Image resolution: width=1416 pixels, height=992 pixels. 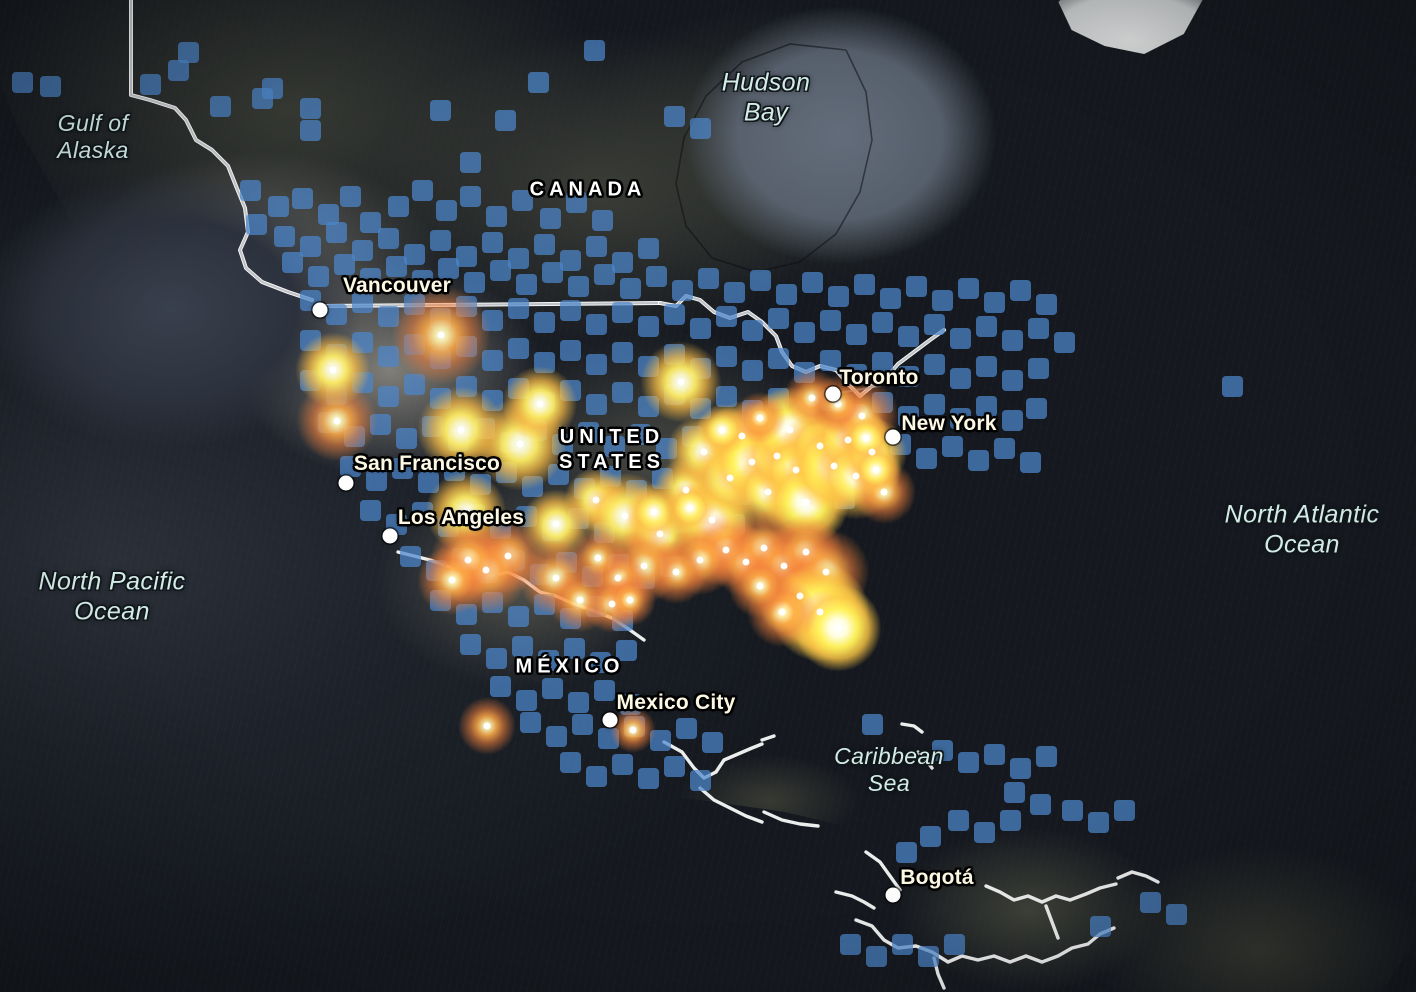 What do you see at coordinates (610, 720) in the screenshot?
I see `city-marker-dot` at bounding box center [610, 720].